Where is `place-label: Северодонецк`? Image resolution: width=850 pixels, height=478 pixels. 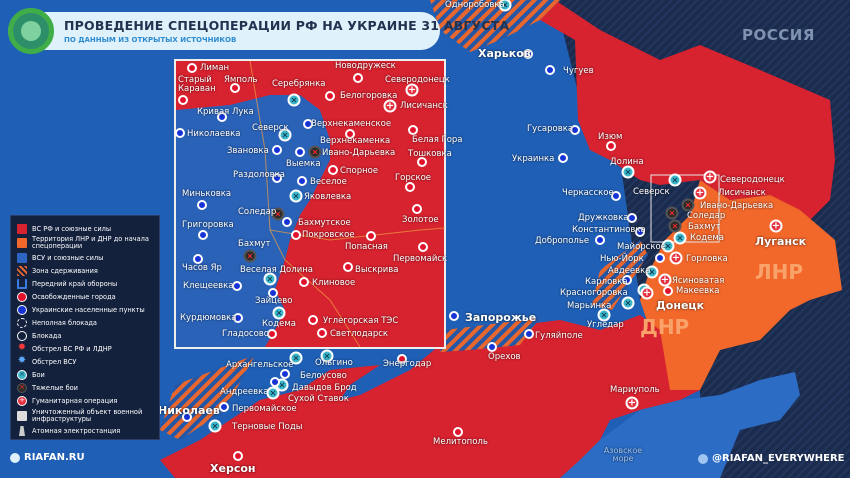
place-label: Северодонецк is located at coordinates (752, 180).